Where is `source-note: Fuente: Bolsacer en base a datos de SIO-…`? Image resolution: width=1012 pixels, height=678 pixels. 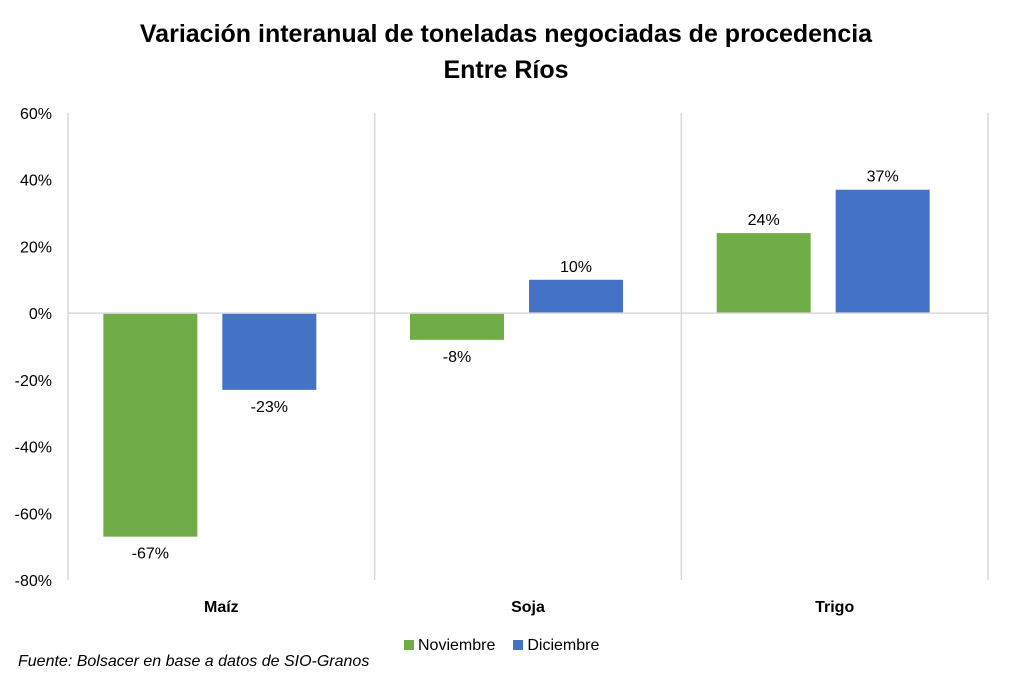
source-note: Fuente: Bolsacer en base a datos de SIO-… is located at coordinates (194, 661).